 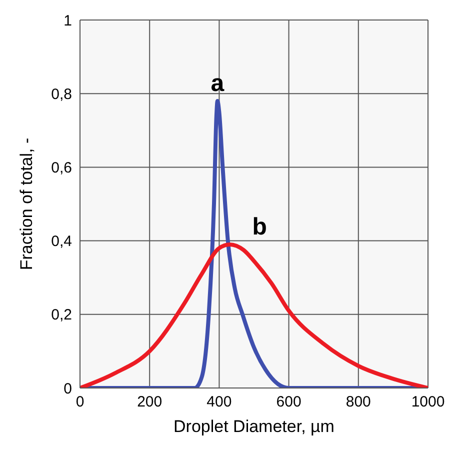 I want to click on y-tick-label: 0,8, so click(x=61, y=94).